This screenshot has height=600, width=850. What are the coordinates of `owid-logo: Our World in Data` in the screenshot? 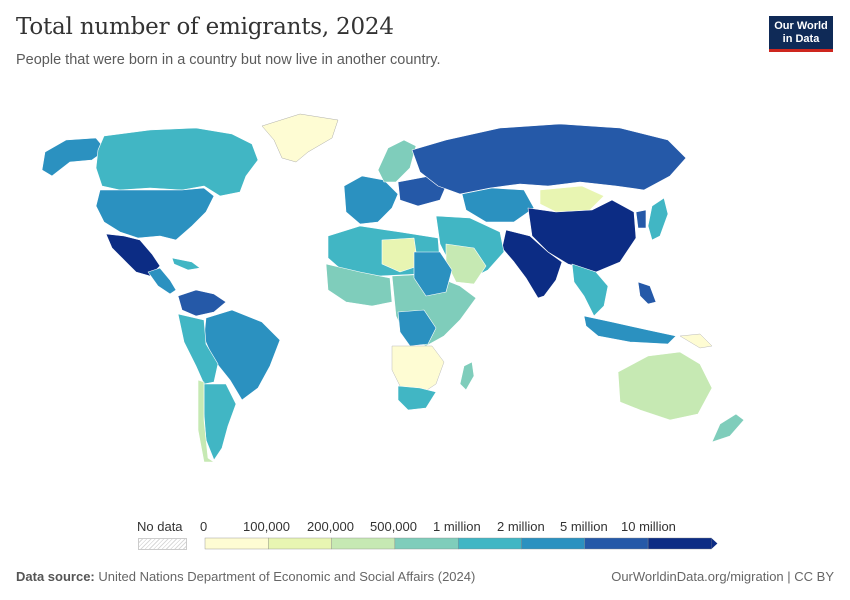 It's located at (801, 34).